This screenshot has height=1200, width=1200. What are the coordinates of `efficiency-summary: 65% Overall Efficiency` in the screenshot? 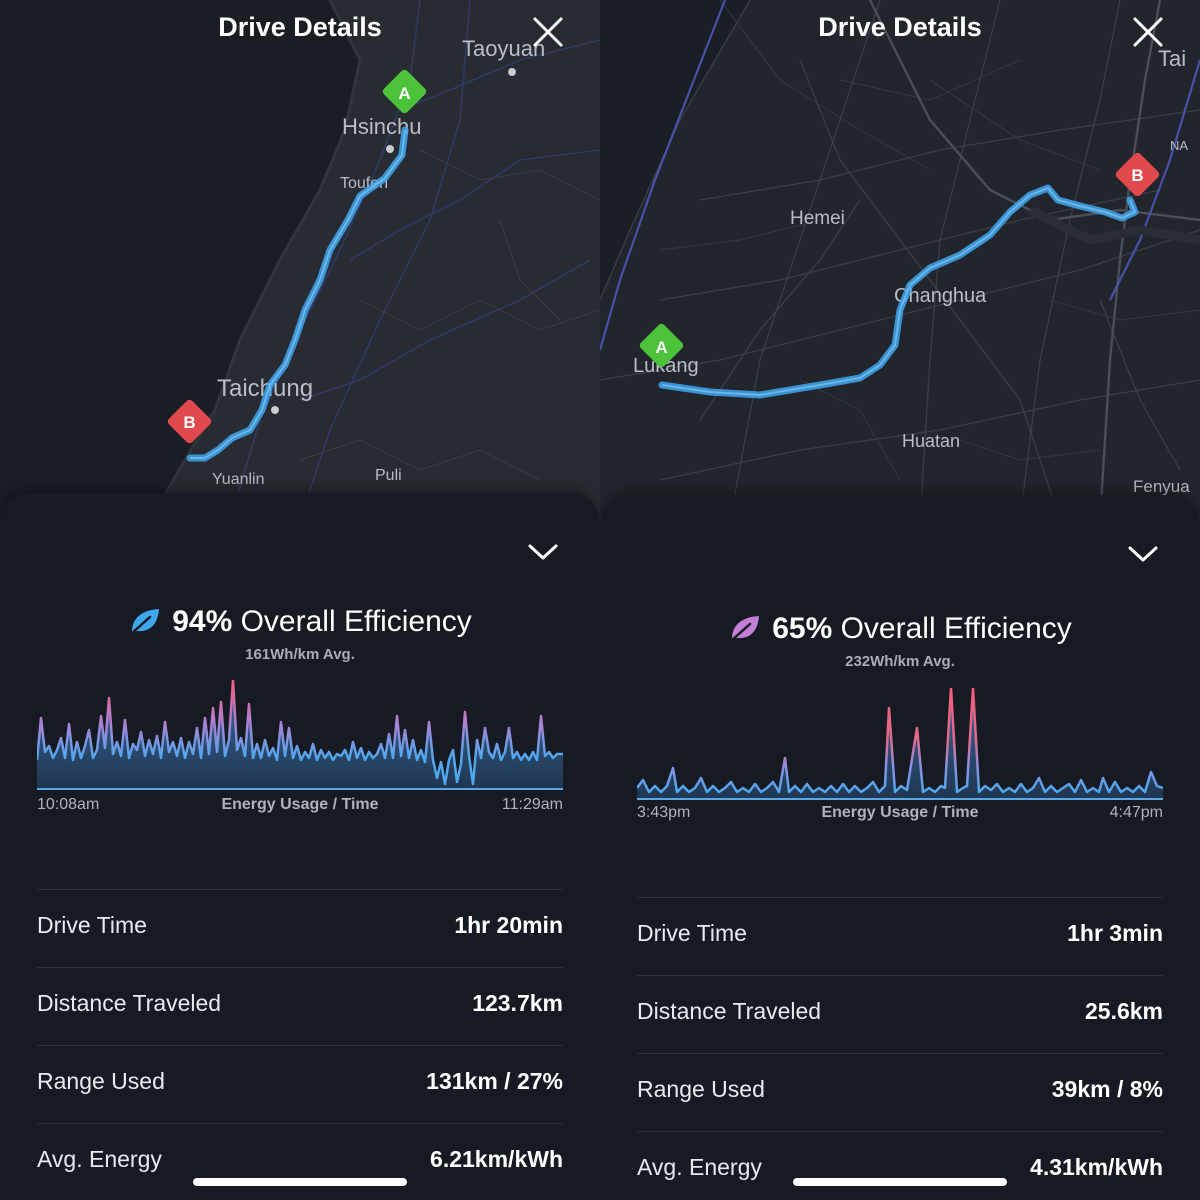 It's located at (900, 629).